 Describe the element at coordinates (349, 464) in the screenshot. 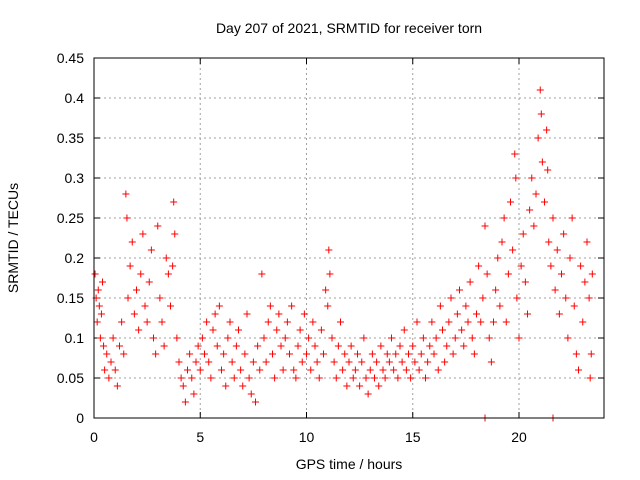

I see `x-axis-label: GPS time / hours` at that location.